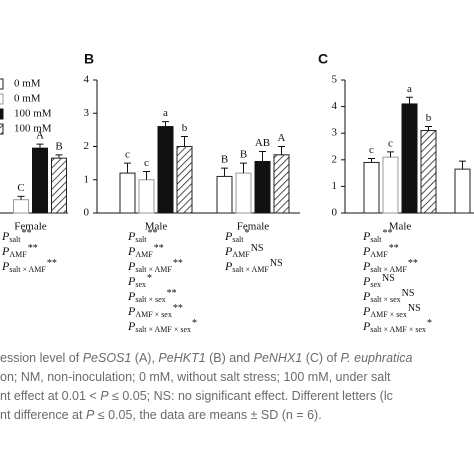 The height and width of the screenshot is (474, 474). I want to click on stat-line: PAMF × sexNS, so click(391, 311).